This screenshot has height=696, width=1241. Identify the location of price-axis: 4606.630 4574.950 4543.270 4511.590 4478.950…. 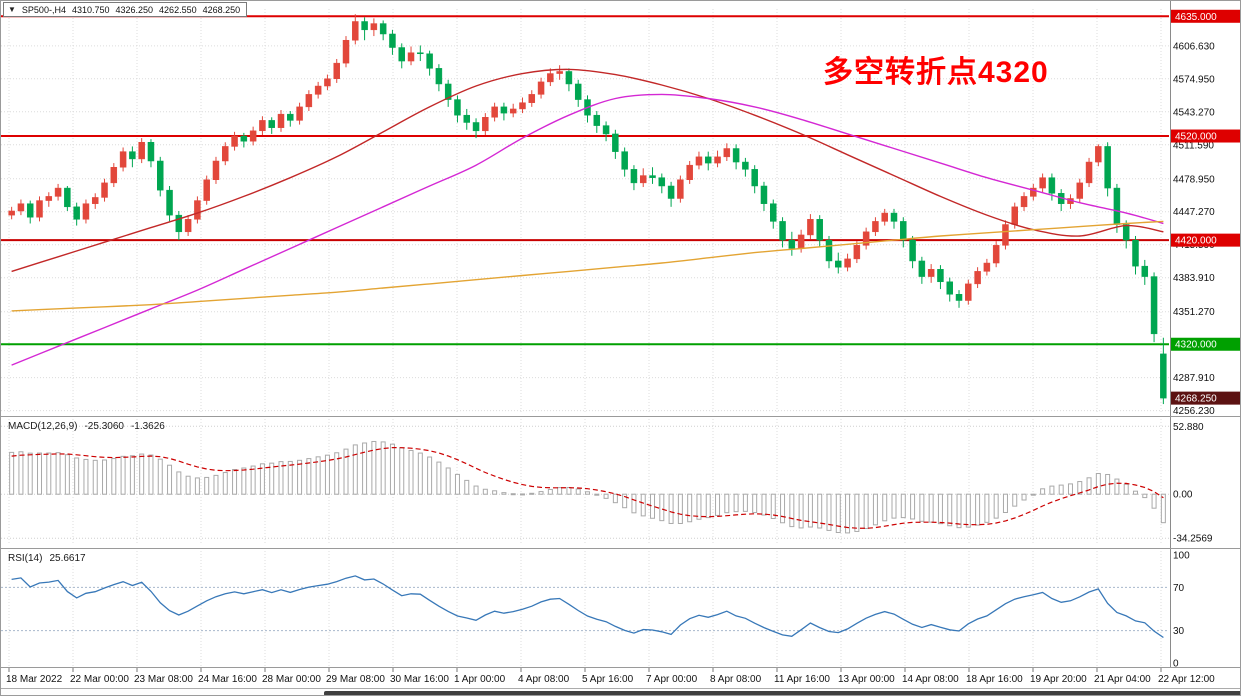
(1205, 335).